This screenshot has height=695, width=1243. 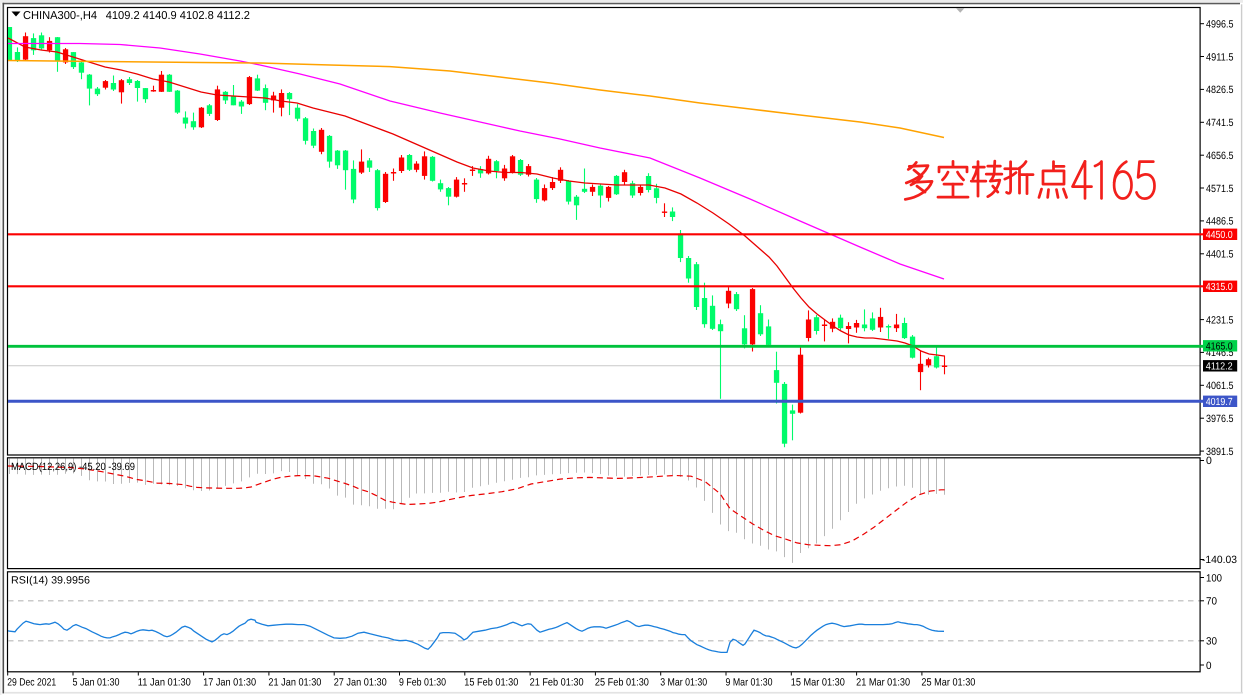 What do you see at coordinates (1211, 602) in the screenshot?
I see `svg-text: 70` at bounding box center [1211, 602].